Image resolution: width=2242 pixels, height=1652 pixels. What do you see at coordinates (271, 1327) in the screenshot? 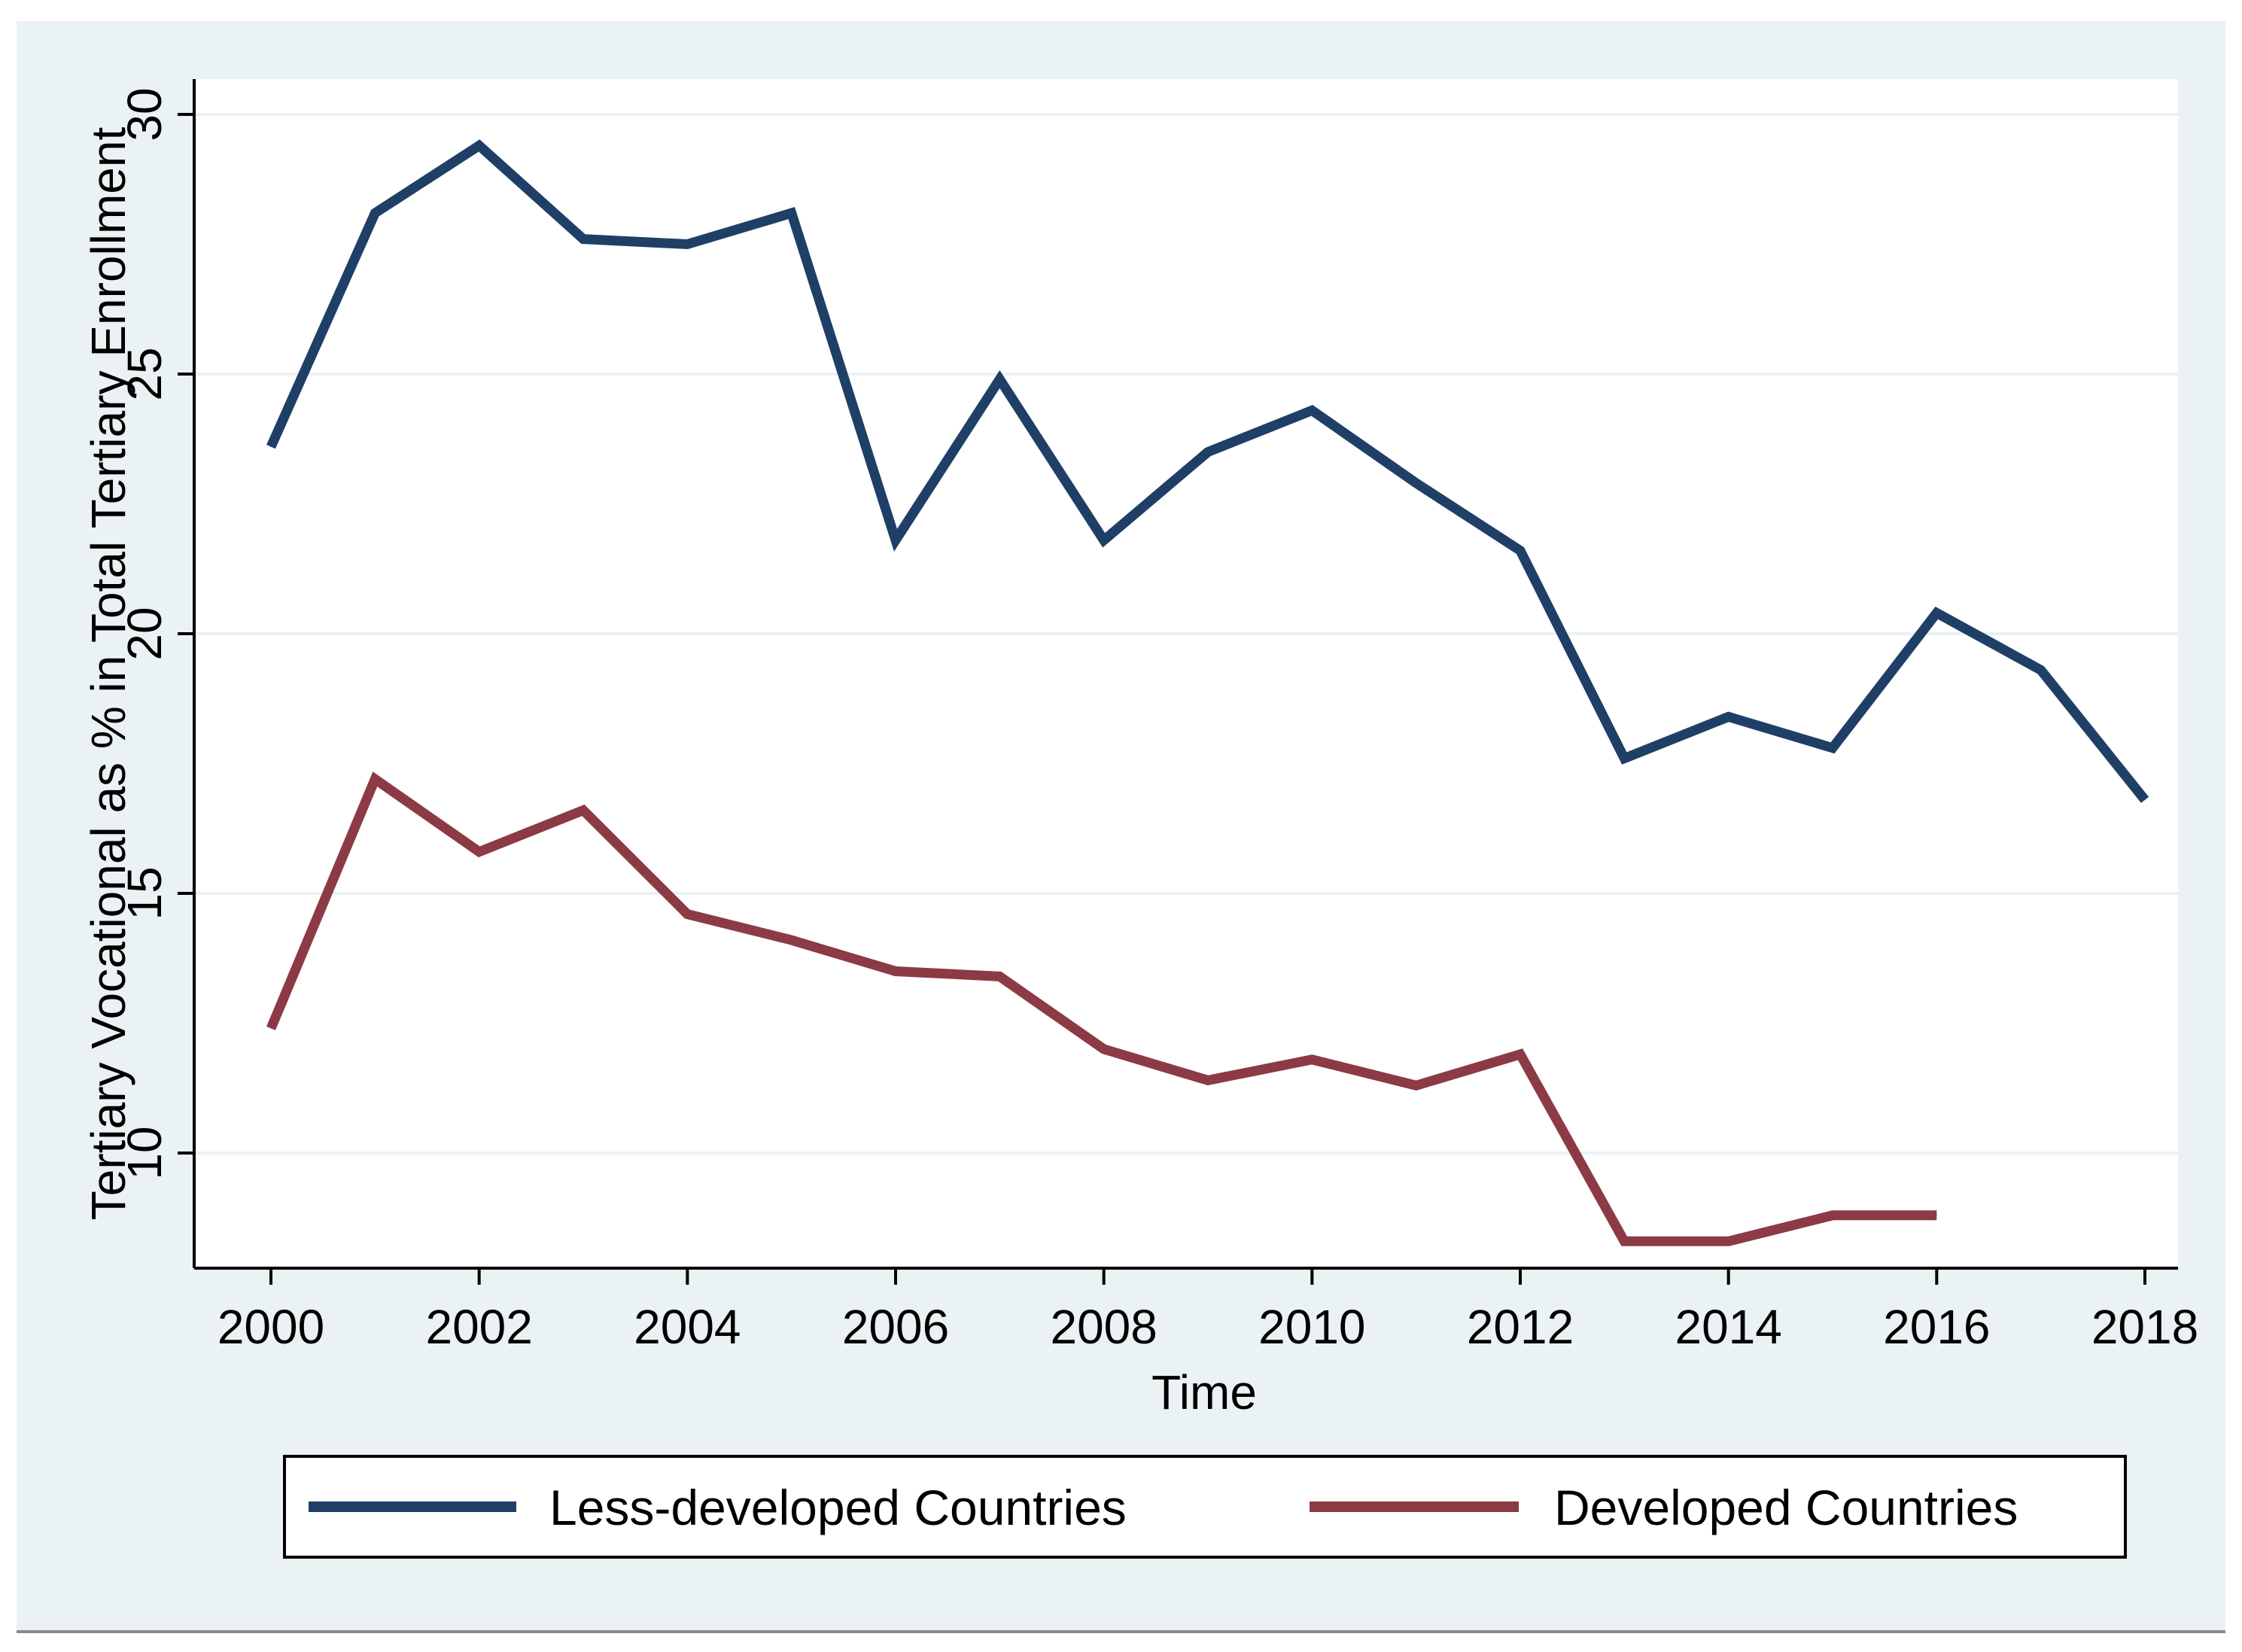
I see `x-tick-label: 2000` at bounding box center [271, 1327].